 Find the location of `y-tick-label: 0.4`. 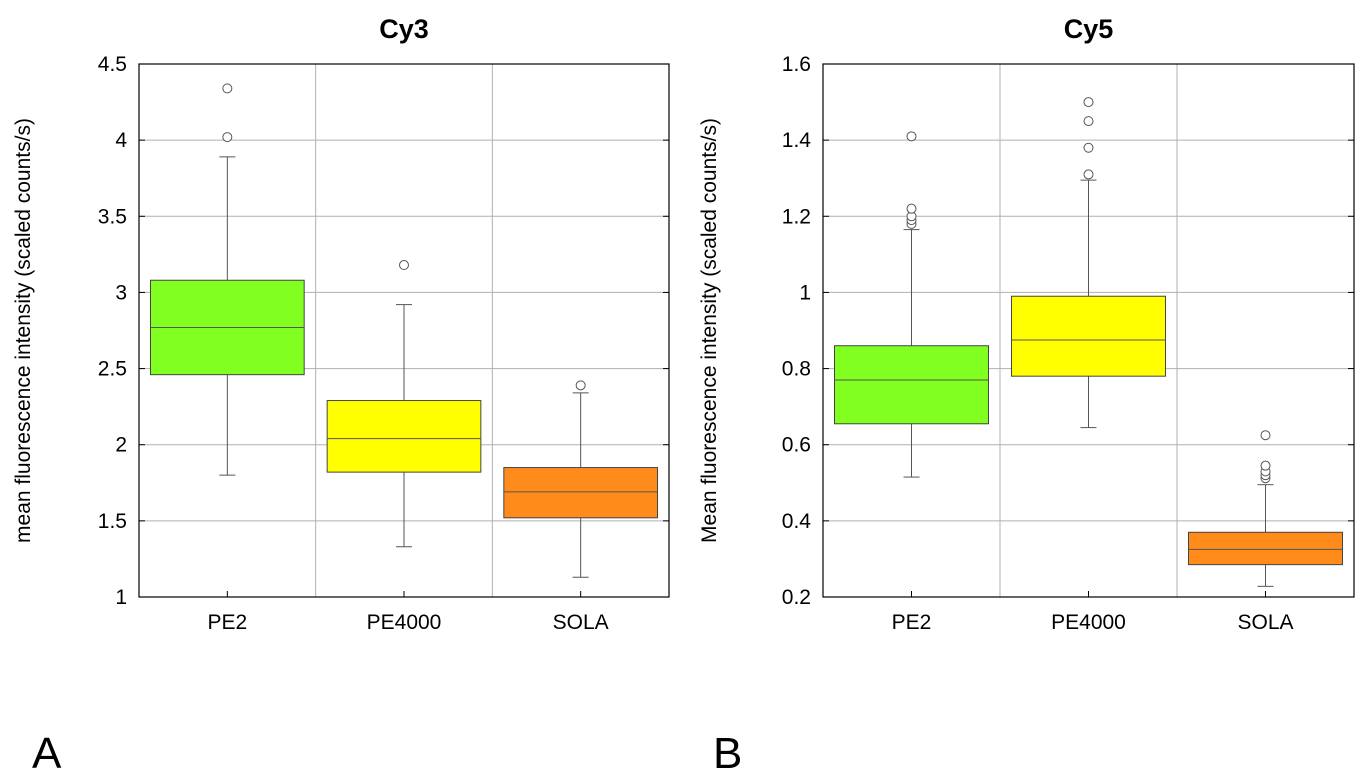

y-tick-label: 0.4 is located at coordinates (797, 521).